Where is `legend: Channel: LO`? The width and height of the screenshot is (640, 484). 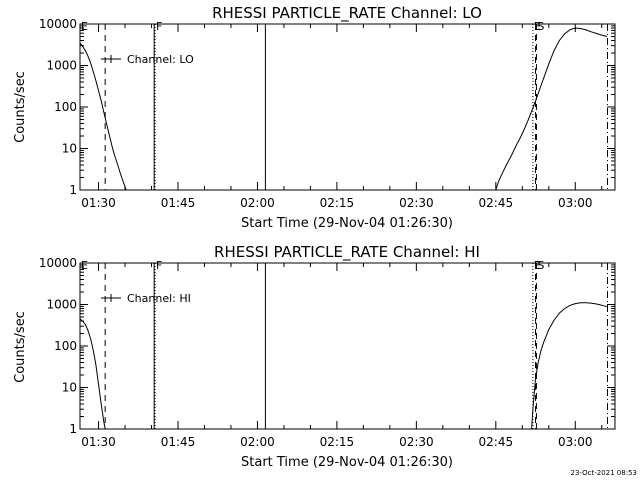 legend: Channel: LO is located at coordinates (147, 59).